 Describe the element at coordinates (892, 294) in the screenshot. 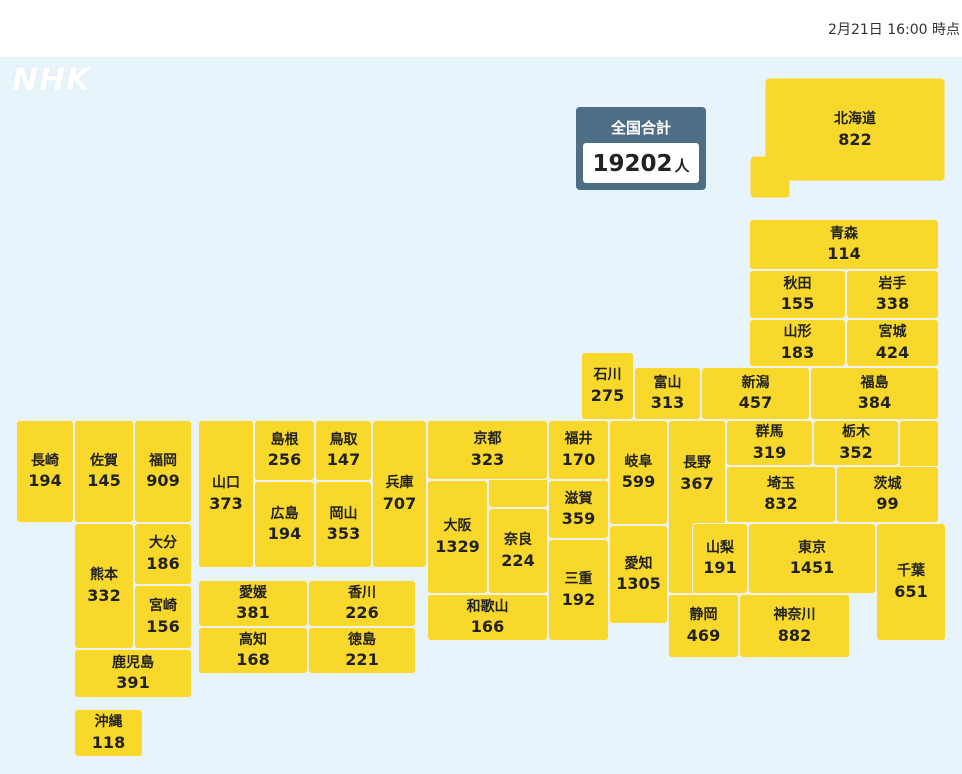

I see `pref-iwate: 岩手 338` at that location.